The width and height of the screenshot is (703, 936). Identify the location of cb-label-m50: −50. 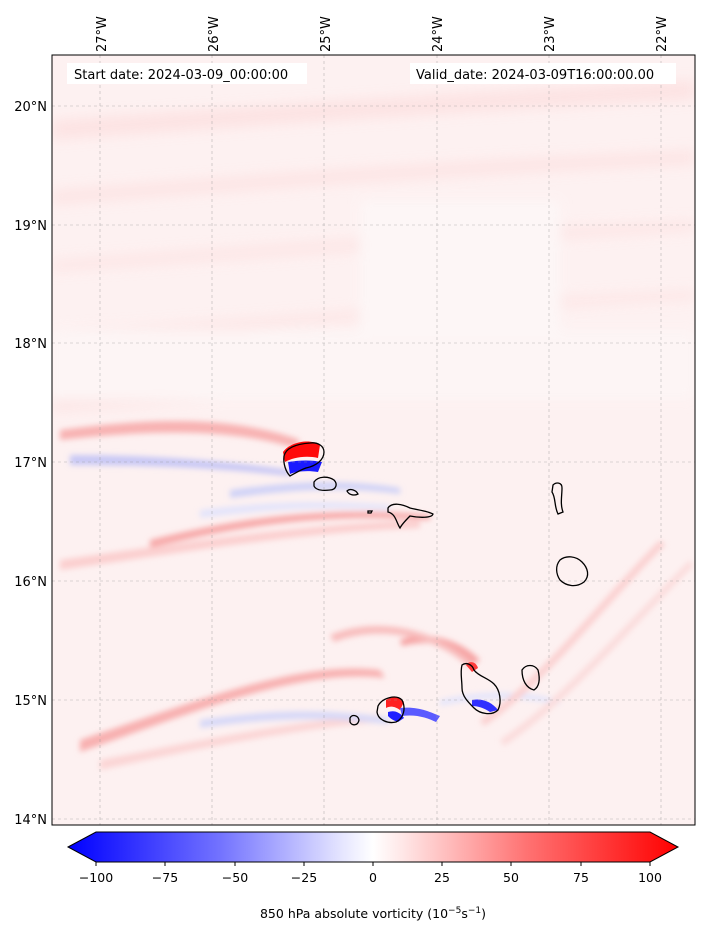
(235, 877).